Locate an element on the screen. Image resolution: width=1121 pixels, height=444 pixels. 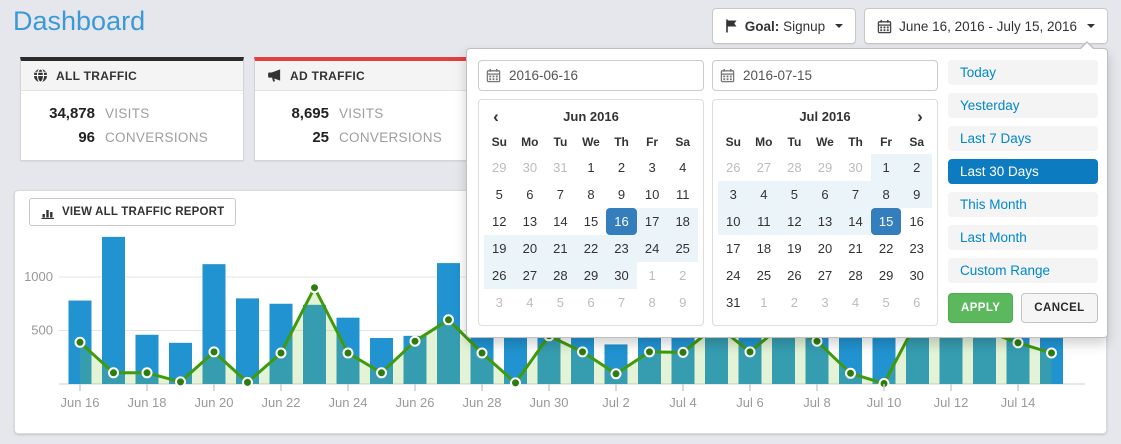
range-option-custom-range: Custom Range is located at coordinates (1023, 270).